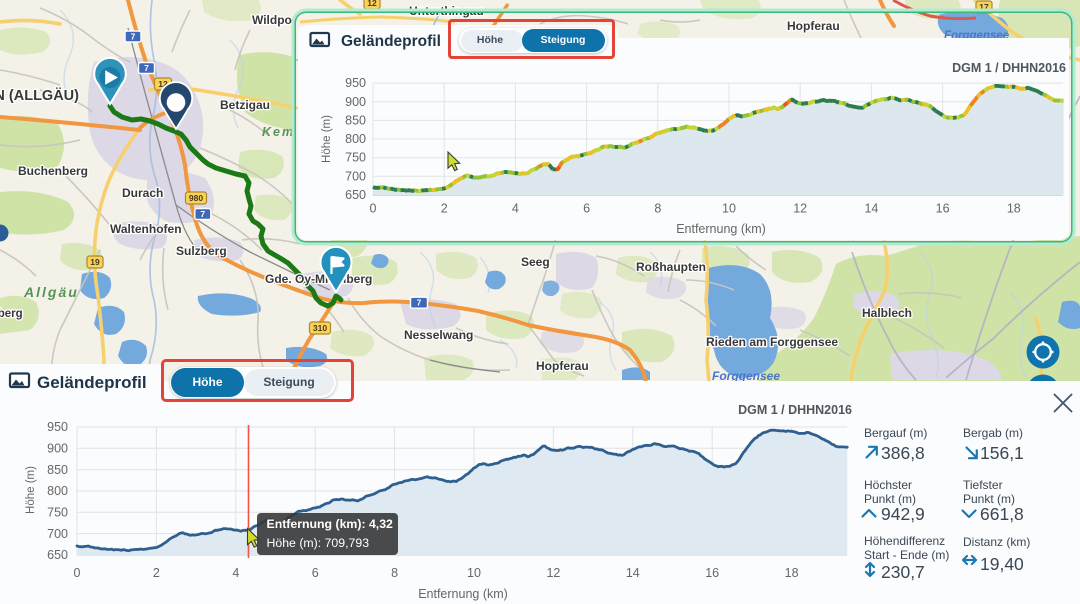  What do you see at coordinates (535, 262) in the screenshot?
I see `svg-text: Seeg` at bounding box center [535, 262].